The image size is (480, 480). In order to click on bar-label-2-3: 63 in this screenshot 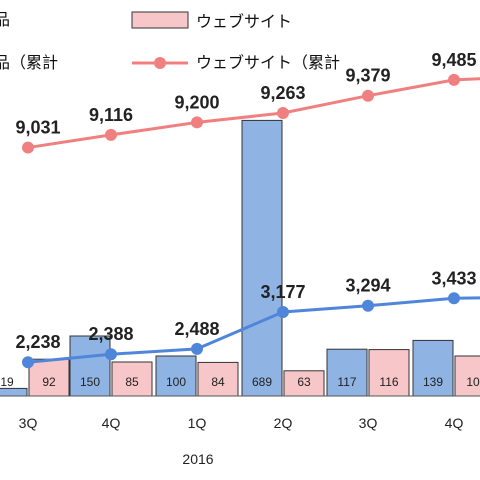, I will do `click(304, 382)`.